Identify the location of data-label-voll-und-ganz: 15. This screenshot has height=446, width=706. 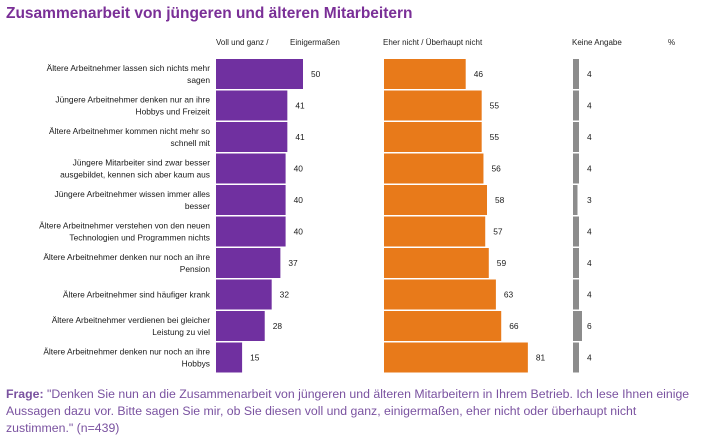
(255, 358).